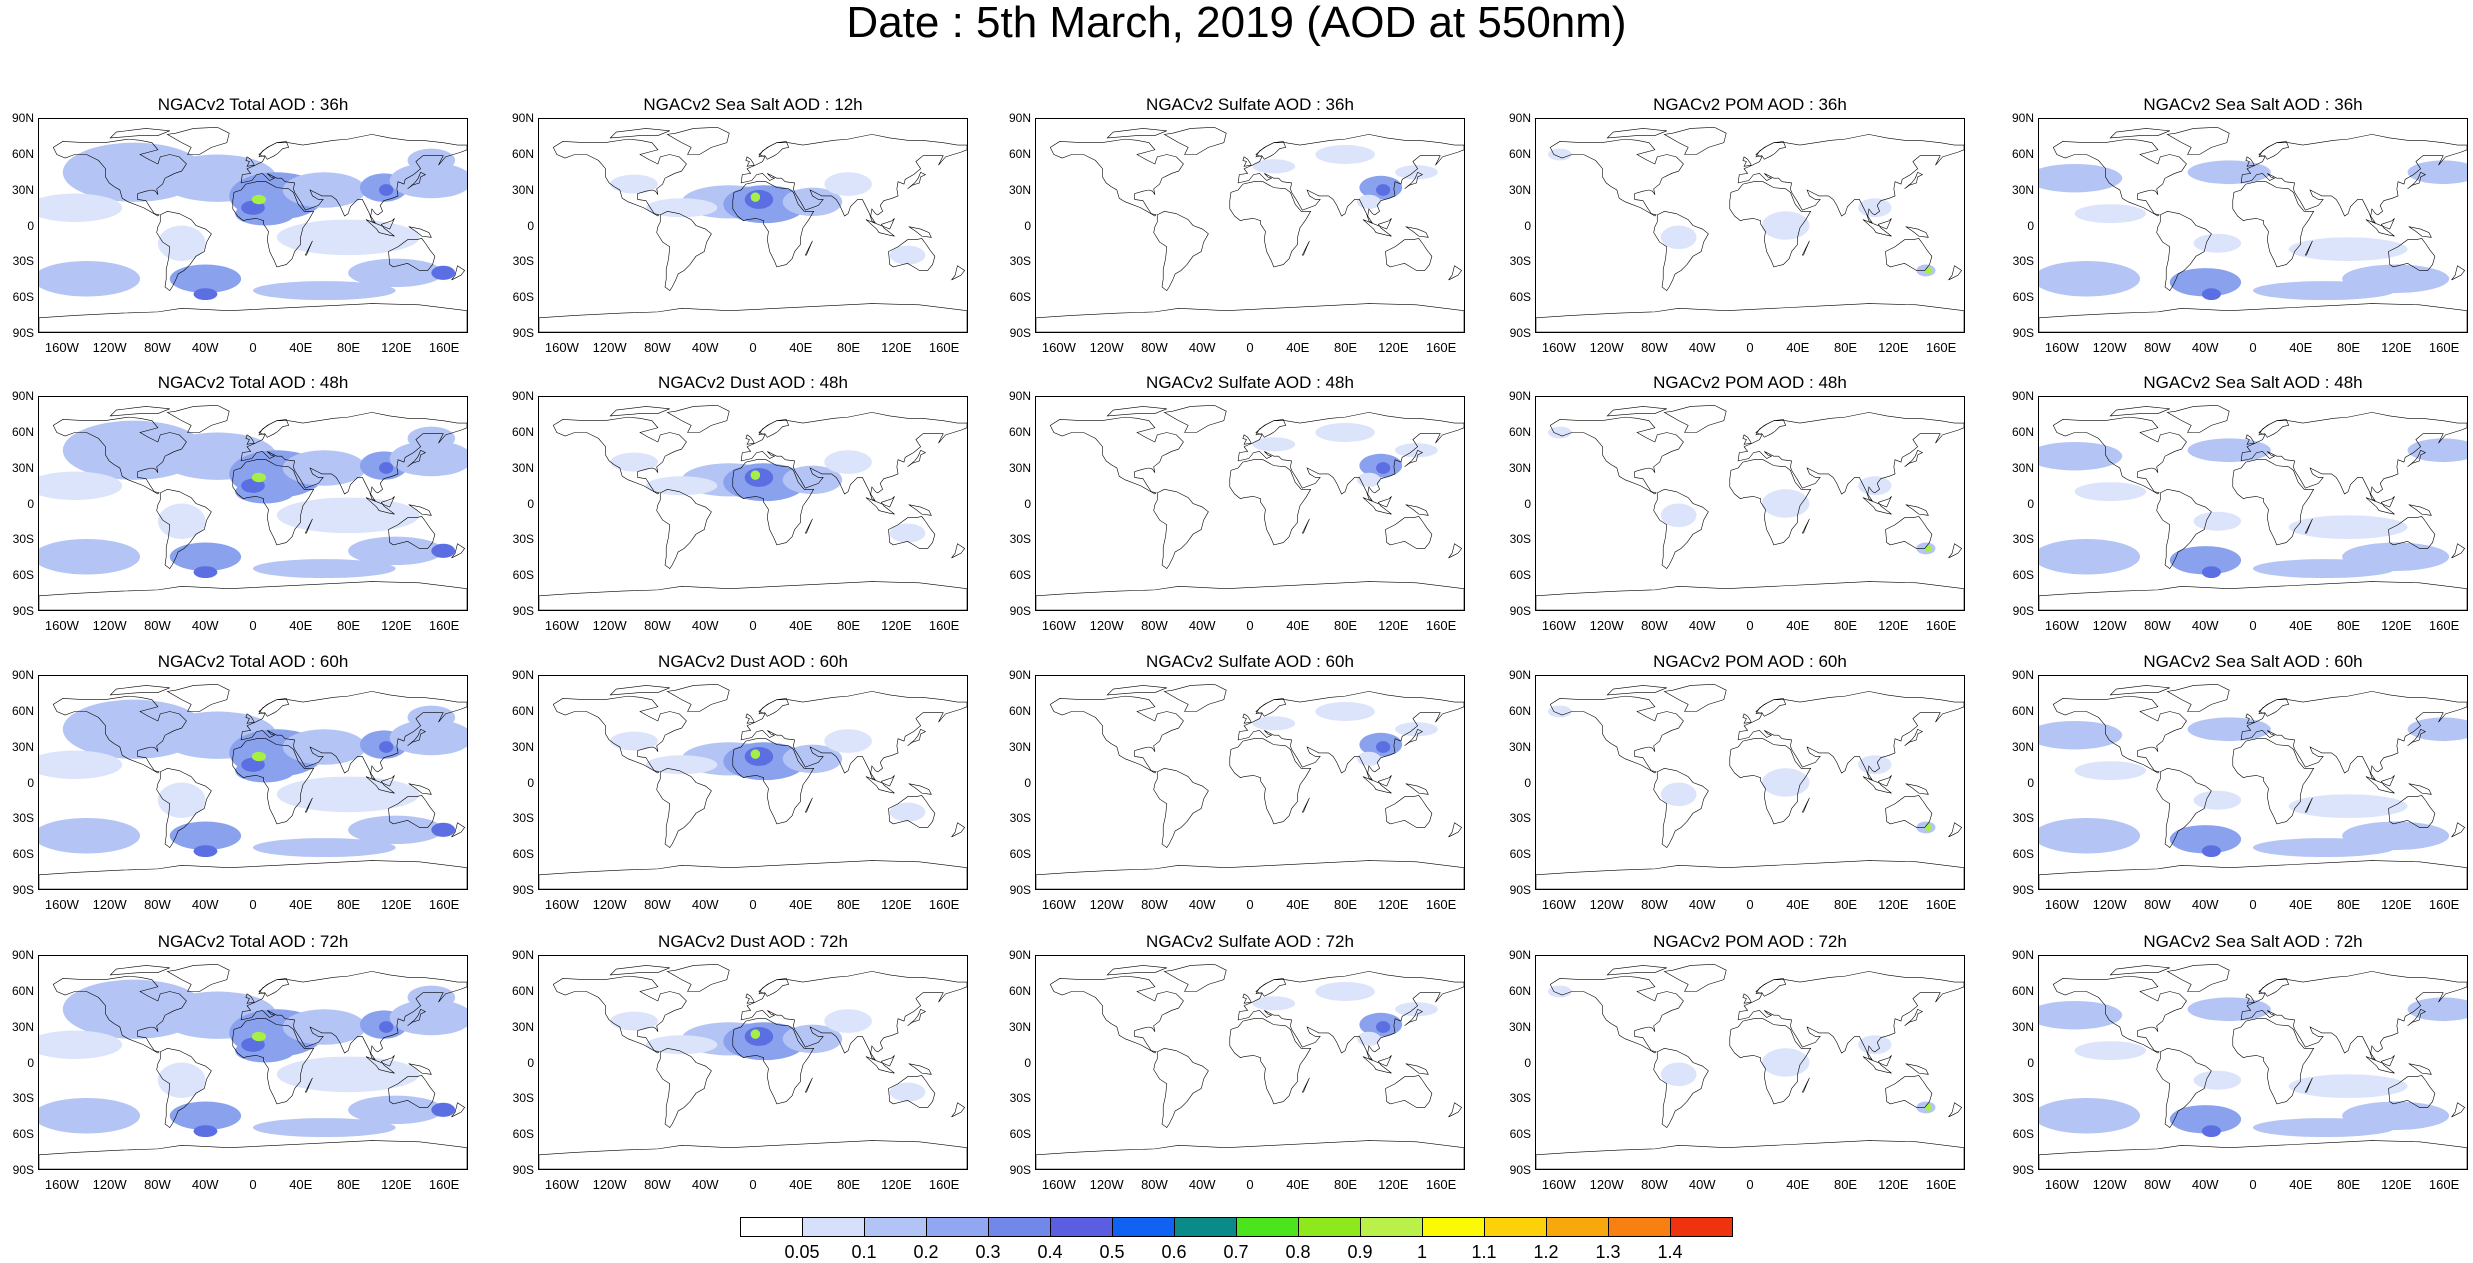 This screenshot has width=2473, height=1263. I want to click on panel-title: NGACv2 POM AOD : 72h, so click(1750, 941).